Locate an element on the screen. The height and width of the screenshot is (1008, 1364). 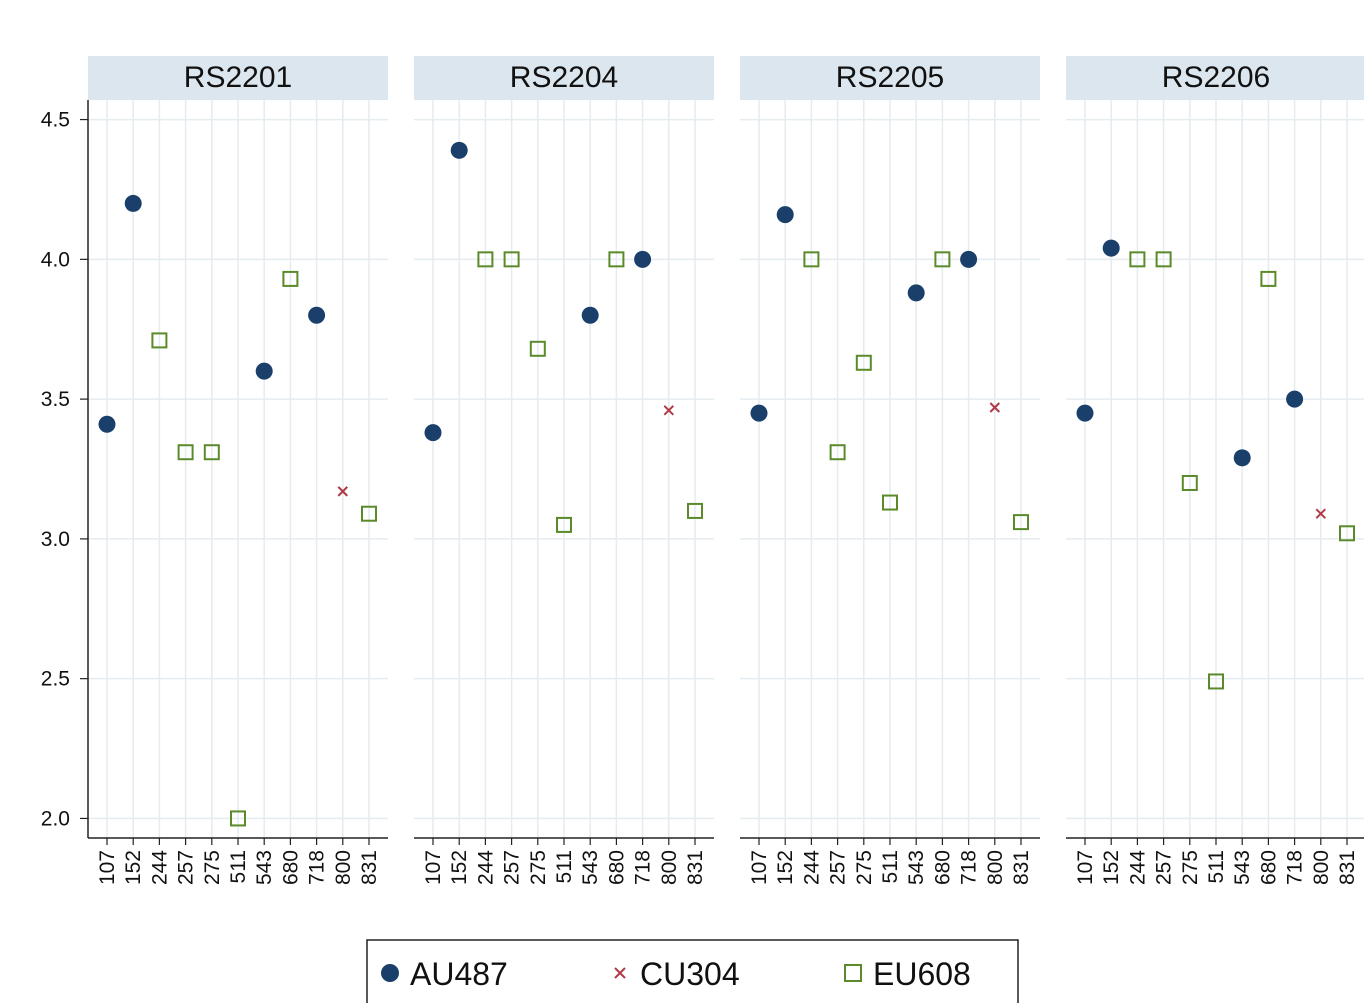
panel-title: RS2206 is located at coordinates (1216, 77).